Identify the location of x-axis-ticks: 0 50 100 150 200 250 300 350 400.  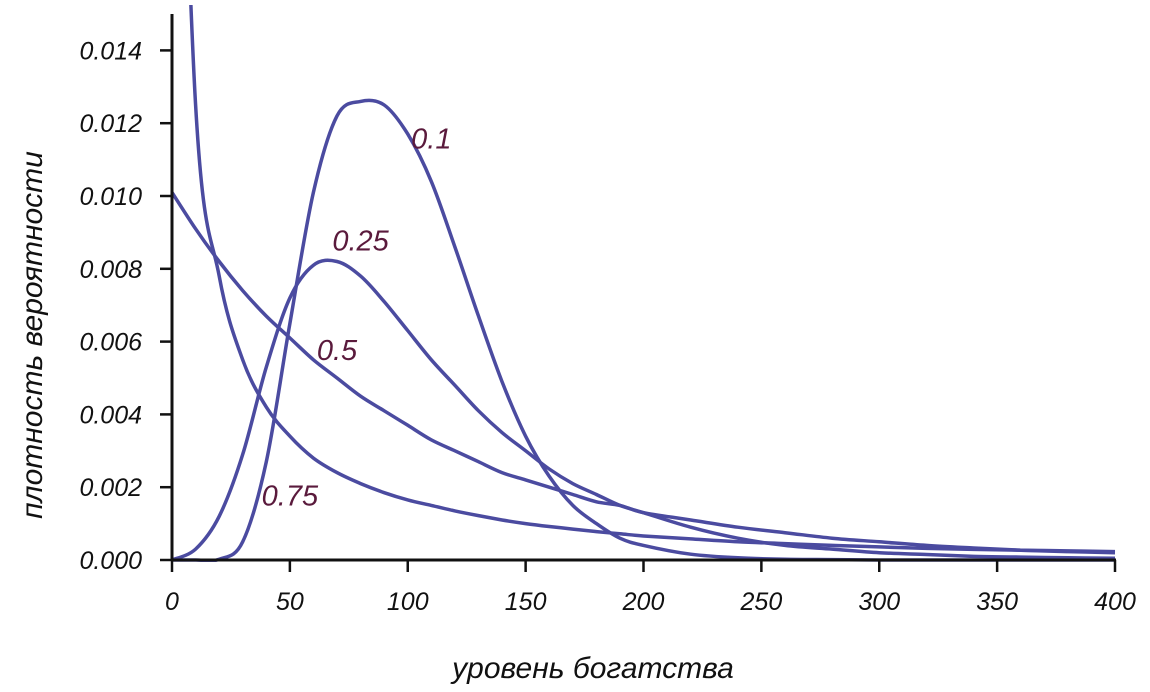
(650, 588).